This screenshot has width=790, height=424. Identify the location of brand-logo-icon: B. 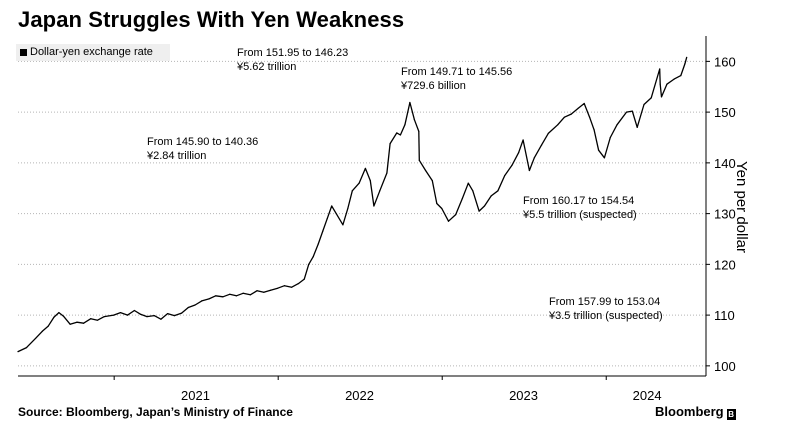
(731, 414).